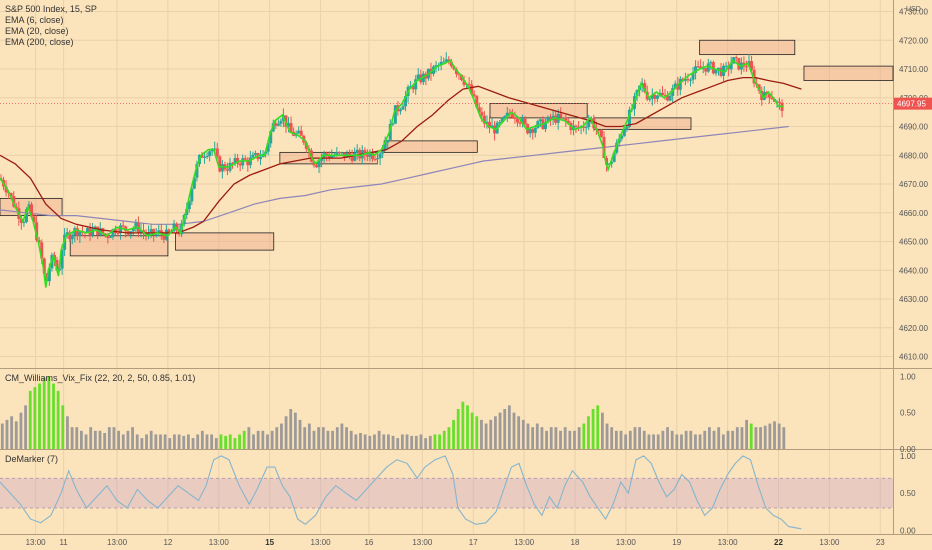 Image resolution: width=932 pixels, height=550 pixels. Describe the element at coordinates (880, 542) in the screenshot. I see `time-tick-label: 23` at that location.